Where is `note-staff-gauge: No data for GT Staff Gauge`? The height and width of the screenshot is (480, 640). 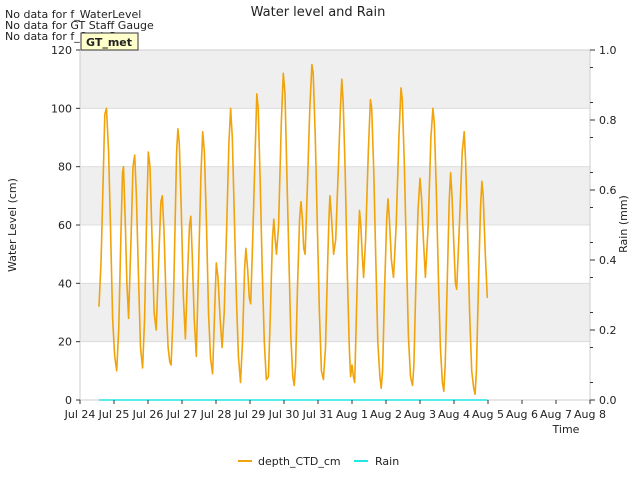 note-staff-gauge: No data for GT Staff Gauge is located at coordinates (79, 25).